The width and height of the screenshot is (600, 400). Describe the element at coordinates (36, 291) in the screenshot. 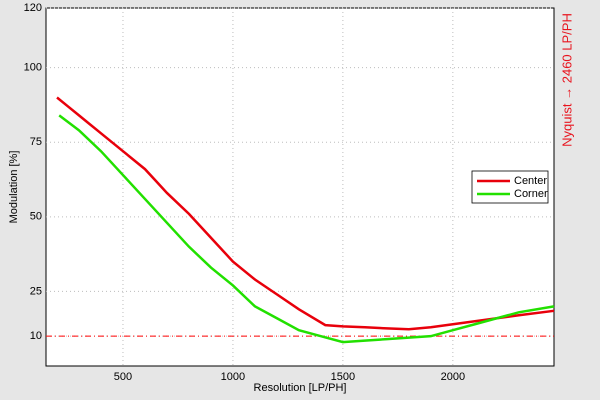

I see `y-tick-label: 25` at that location.